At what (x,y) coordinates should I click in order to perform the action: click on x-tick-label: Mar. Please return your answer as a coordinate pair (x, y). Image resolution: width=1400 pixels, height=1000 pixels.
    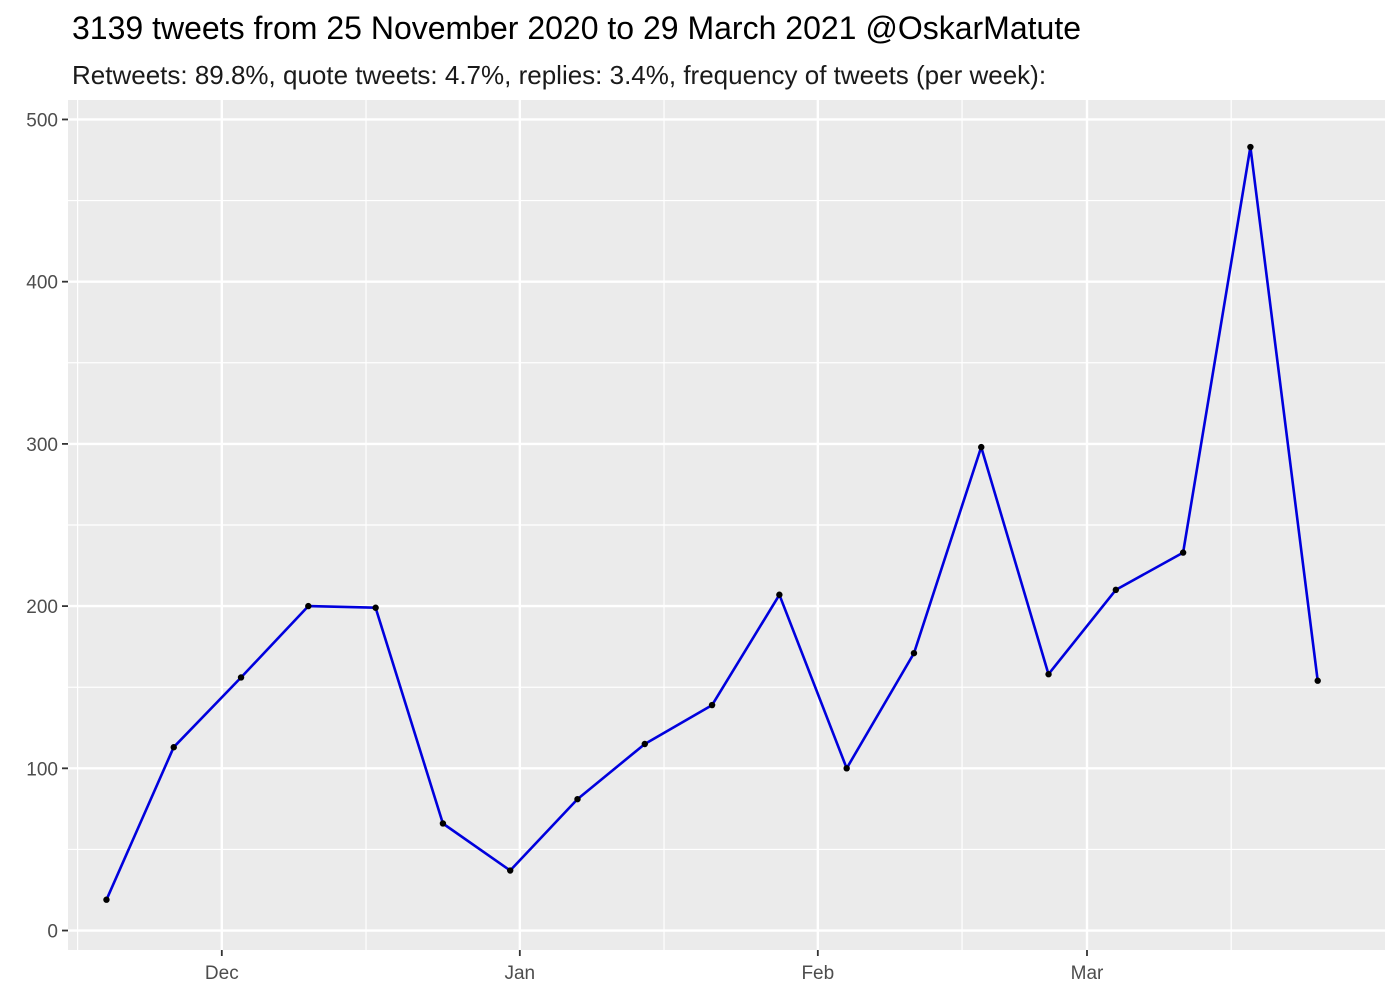
    Looking at the image, I should click on (1087, 973).